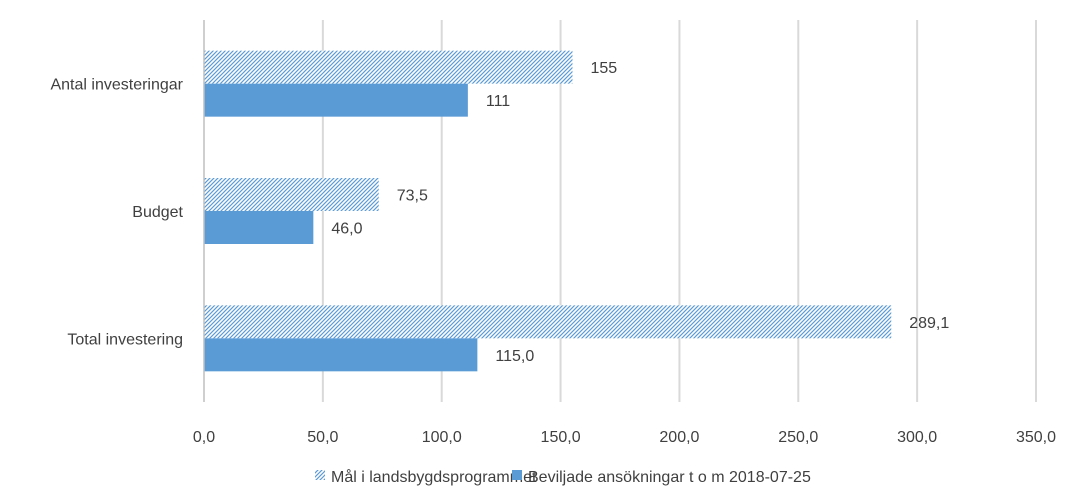  I want to click on data-label: 289,1, so click(929, 323).